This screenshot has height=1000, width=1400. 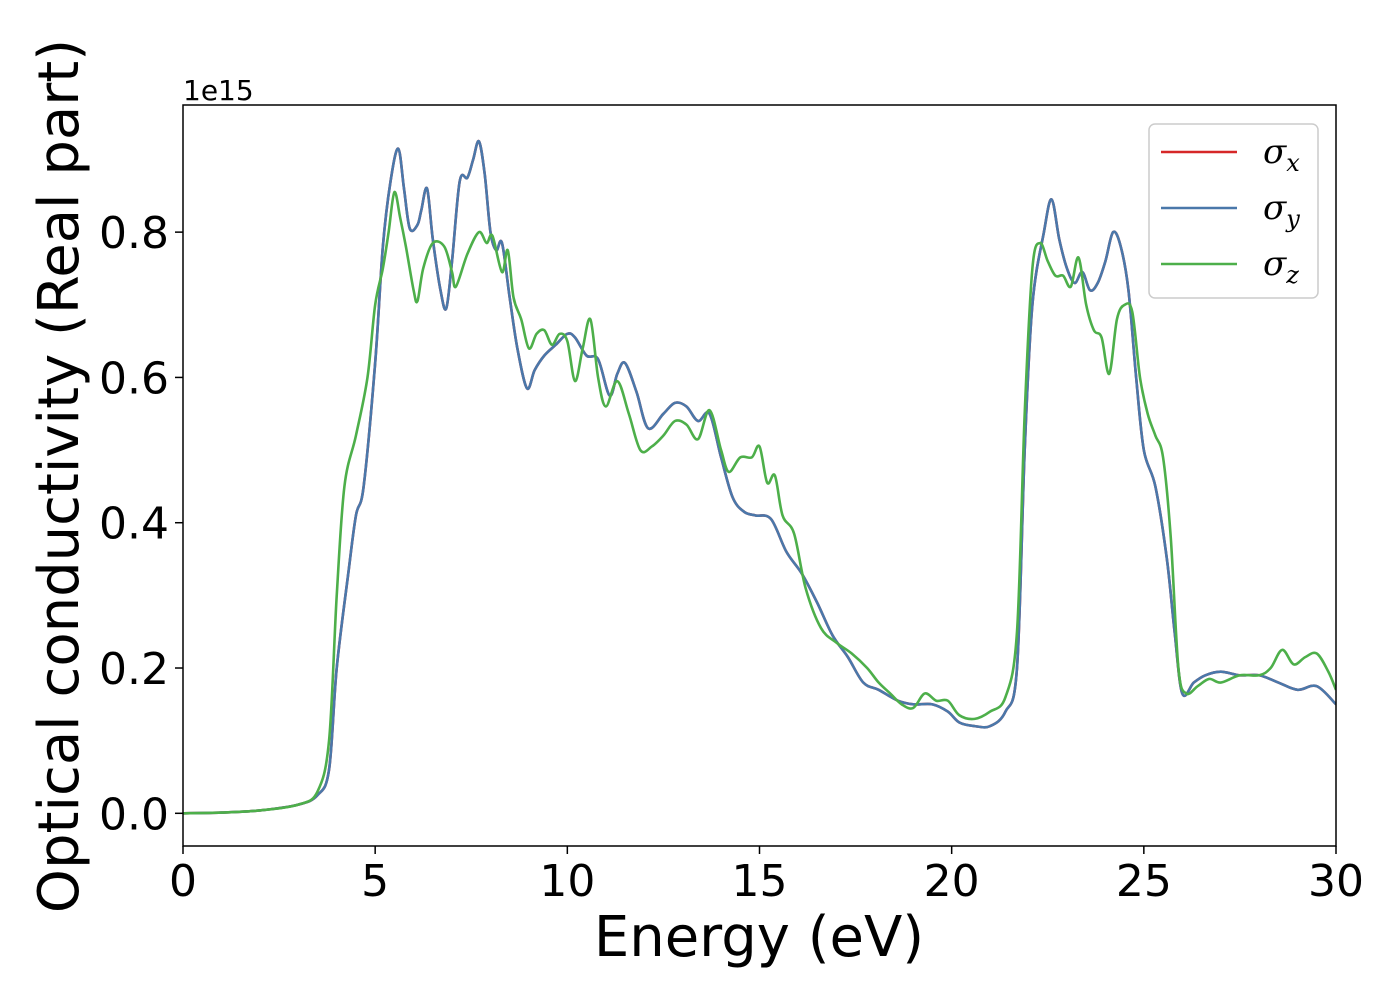 I want to click on y-tick-label: 0.8, so click(x=134, y=233).